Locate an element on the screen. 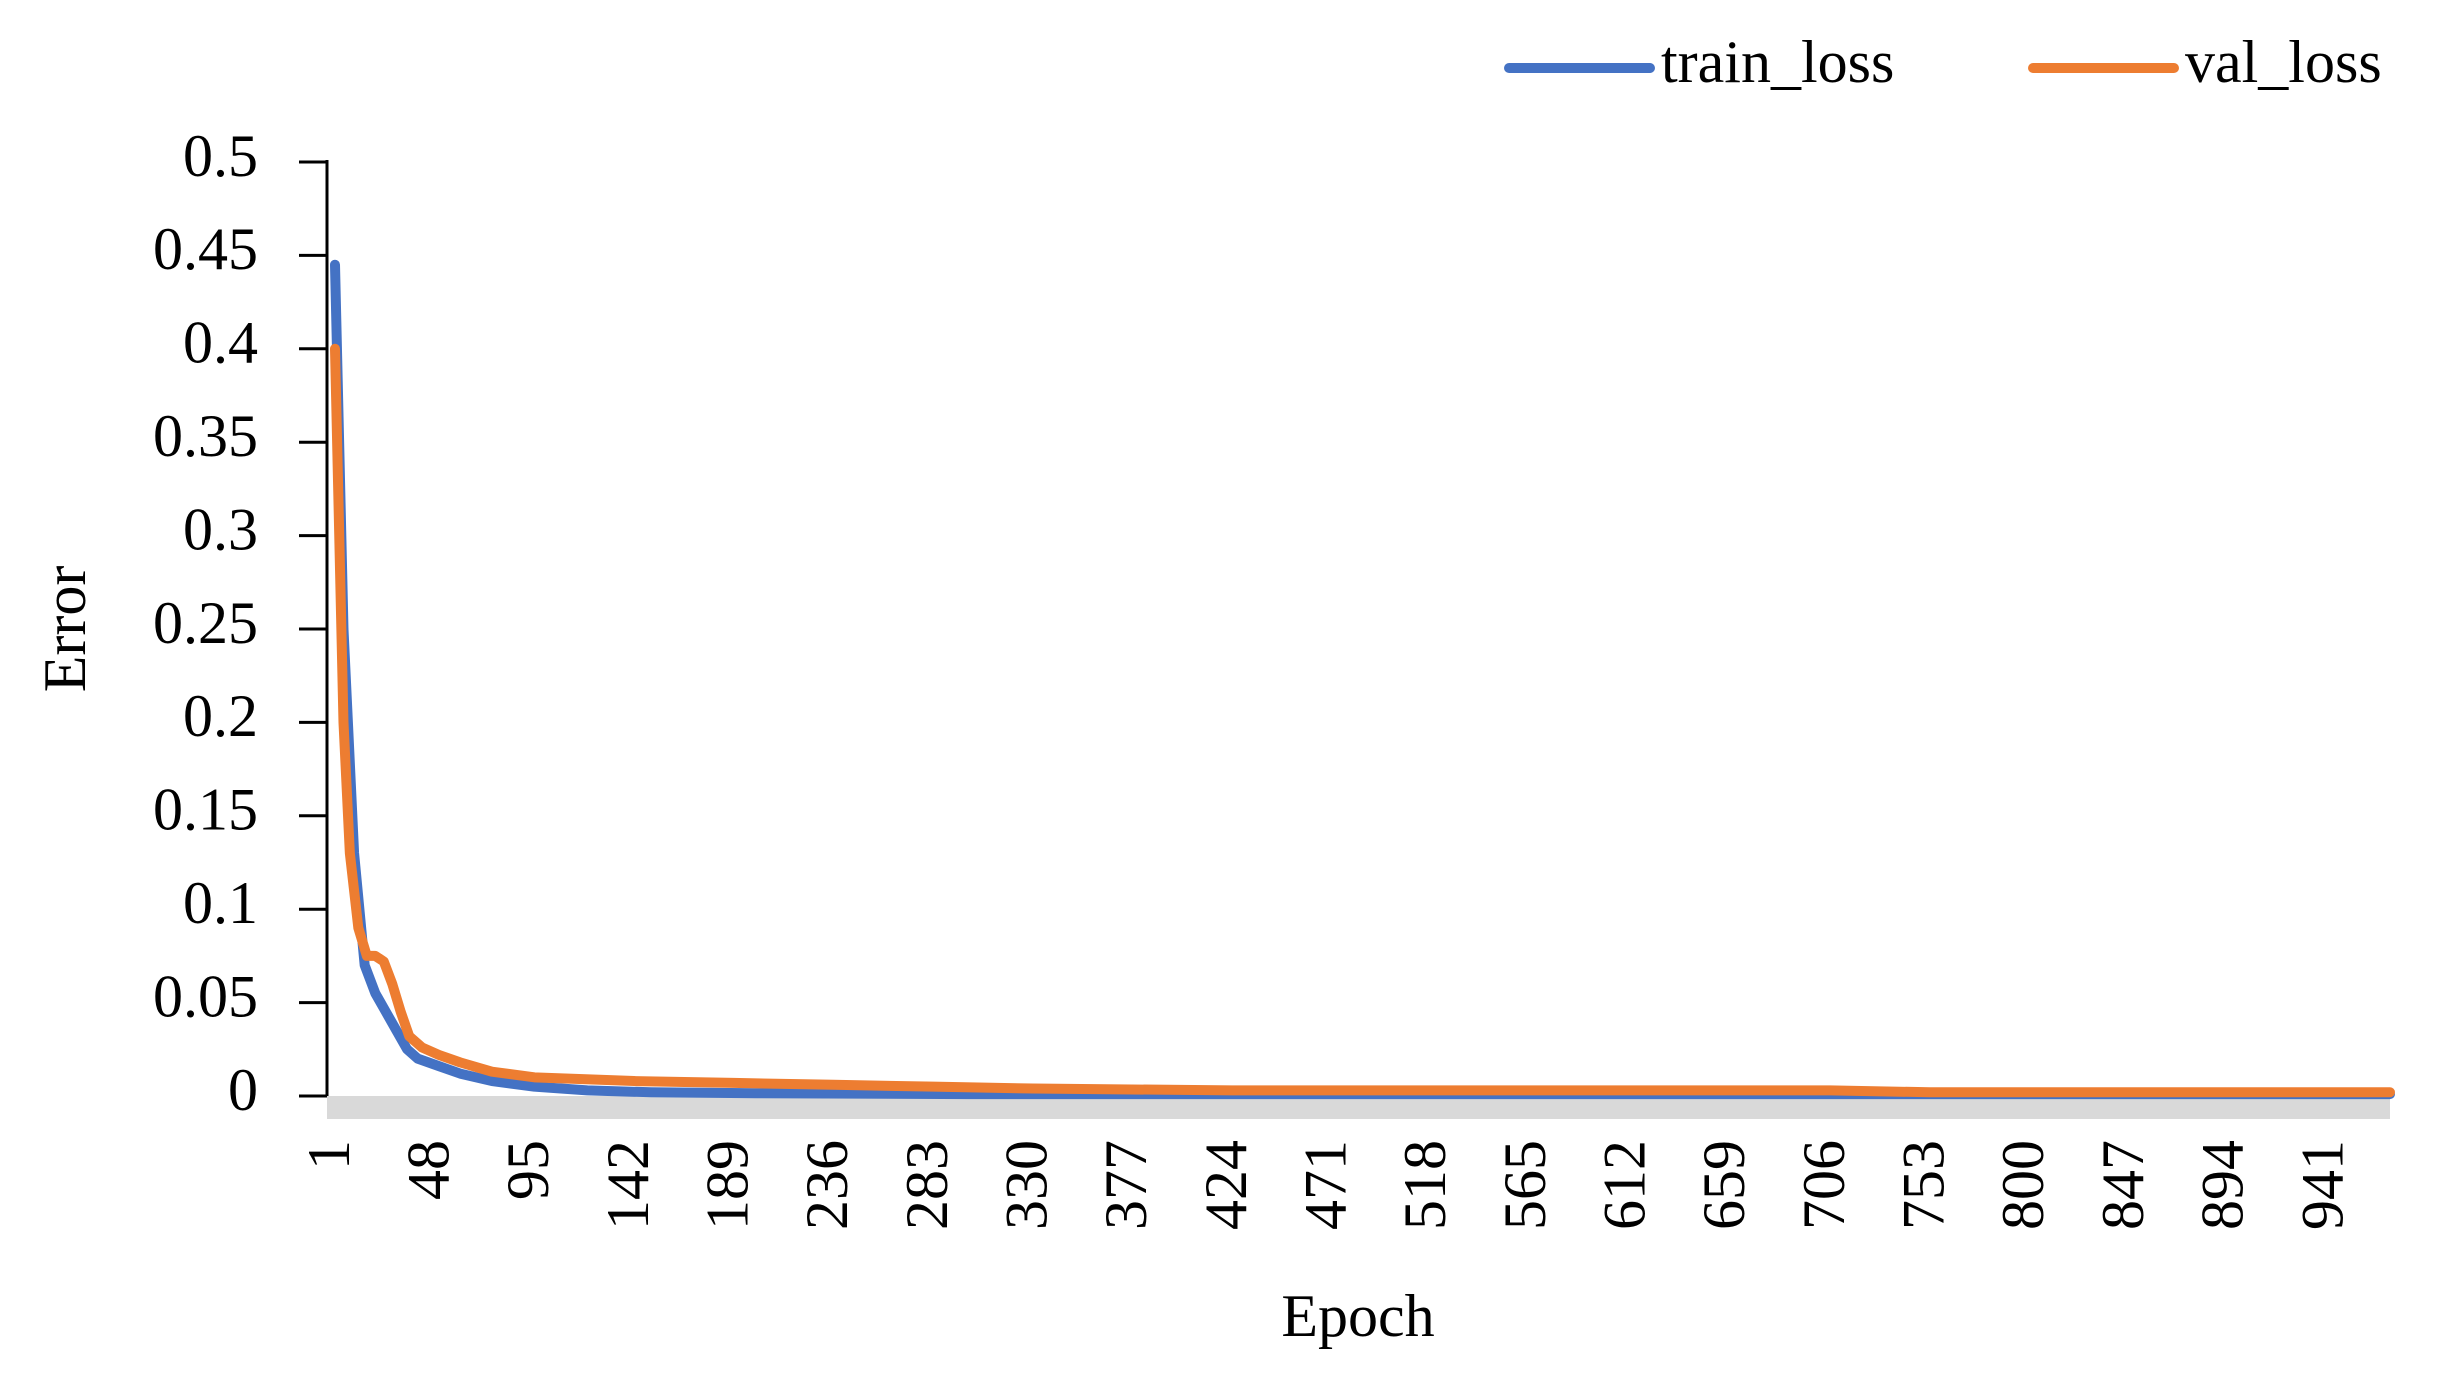 This screenshot has width=2453, height=1380. y-tick-label: 0.25 is located at coordinates (205, 623).